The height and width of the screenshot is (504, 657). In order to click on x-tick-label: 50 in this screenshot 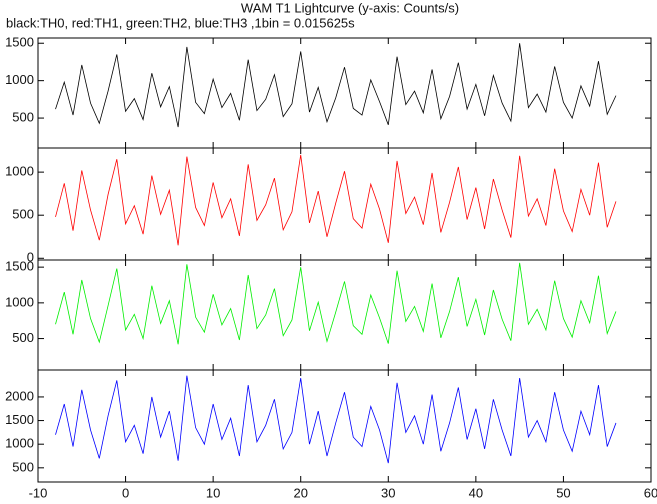, I will do `click(563, 492)`.